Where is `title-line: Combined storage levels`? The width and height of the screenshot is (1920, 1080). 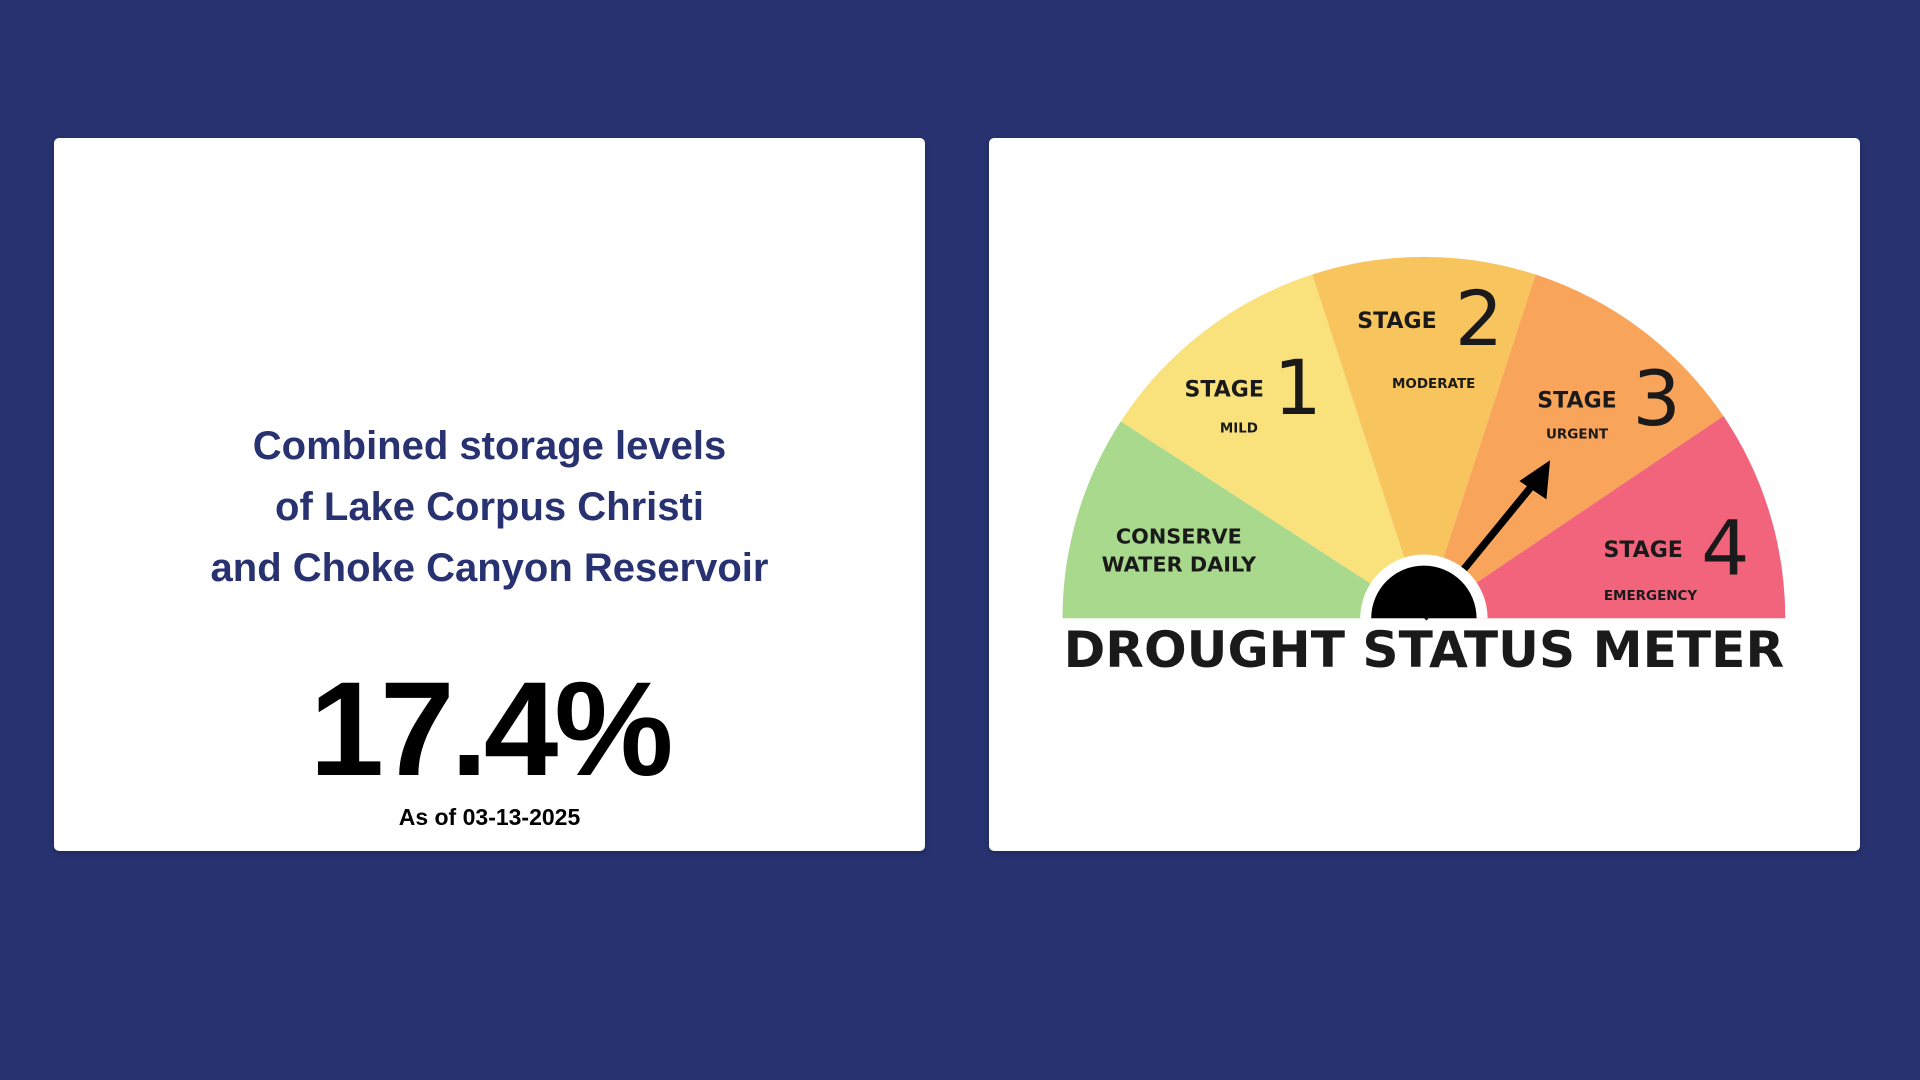
title-line: Combined storage levels is located at coordinates (489, 446).